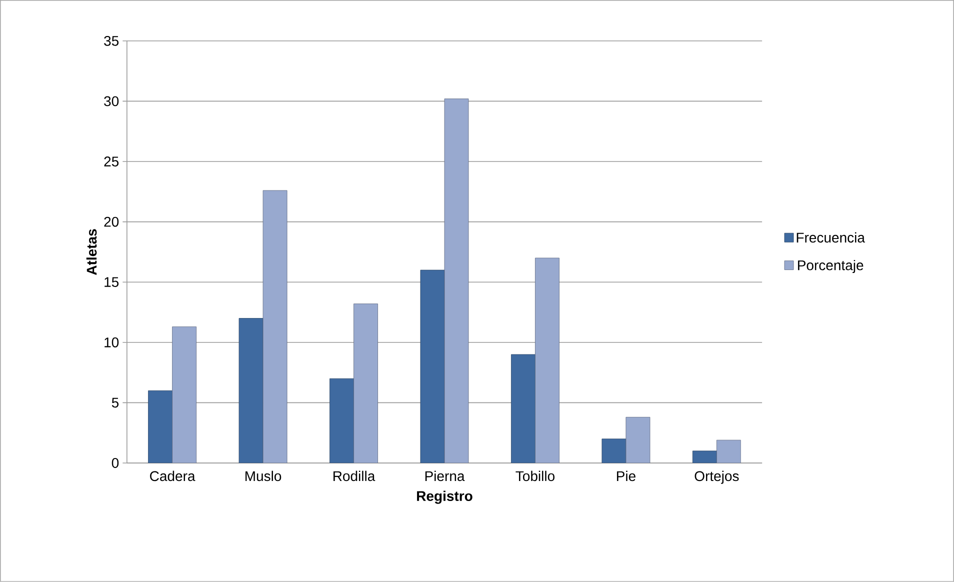 This screenshot has height=582, width=954. What do you see at coordinates (444, 497) in the screenshot?
I see `x-axis-title: Registro` at bounding box center [444, 497].